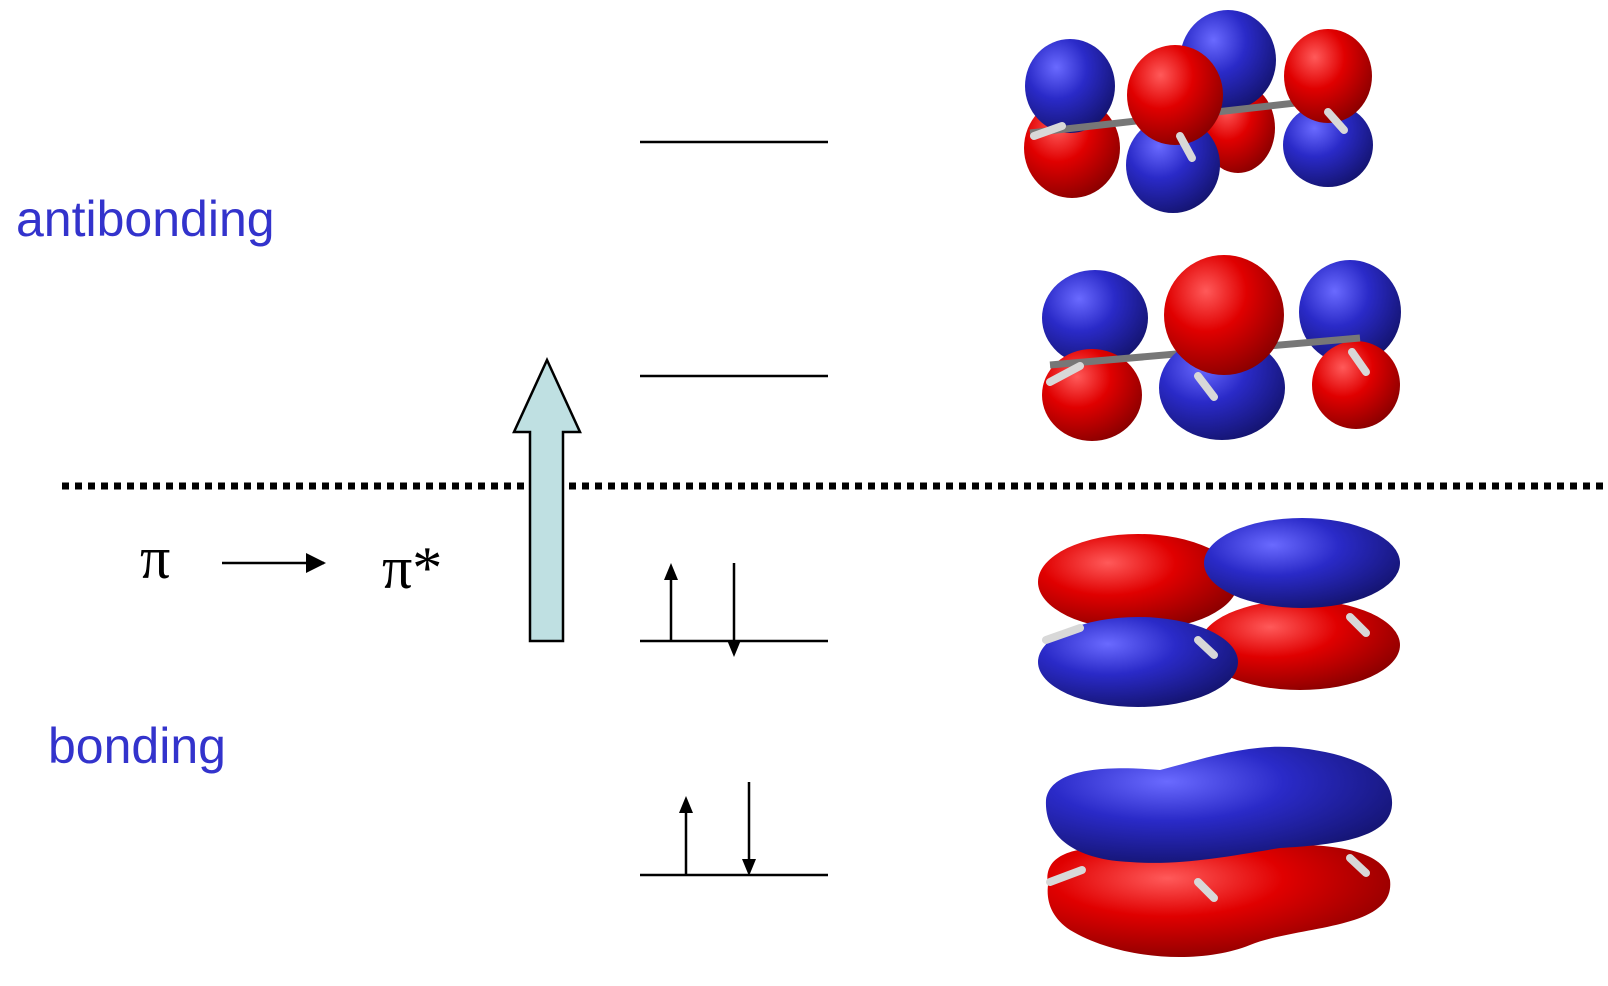 This screenshot has height=986, width=1608. Describe the element at coordinates (702, 610) in the screenshot. I see `electron-pair-pi2` at that location.